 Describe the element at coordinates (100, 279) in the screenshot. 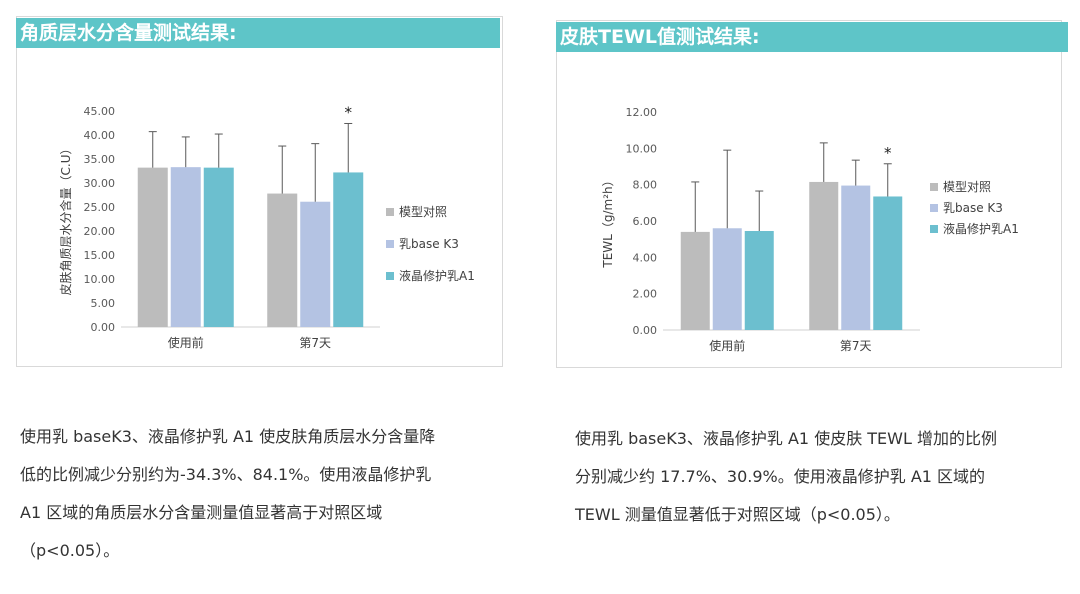

I see `y-tick-label: 10.00` at that location.